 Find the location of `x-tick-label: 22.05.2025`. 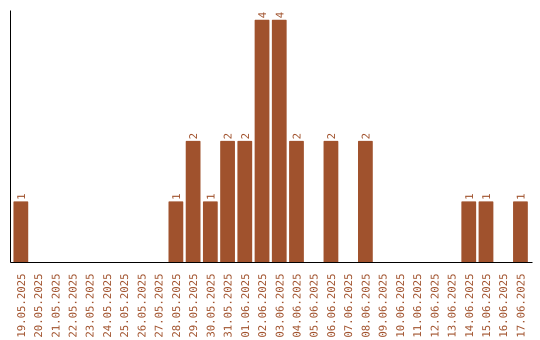

x-tick-label: 22.05.2025 is located at coordinates (73, 306).